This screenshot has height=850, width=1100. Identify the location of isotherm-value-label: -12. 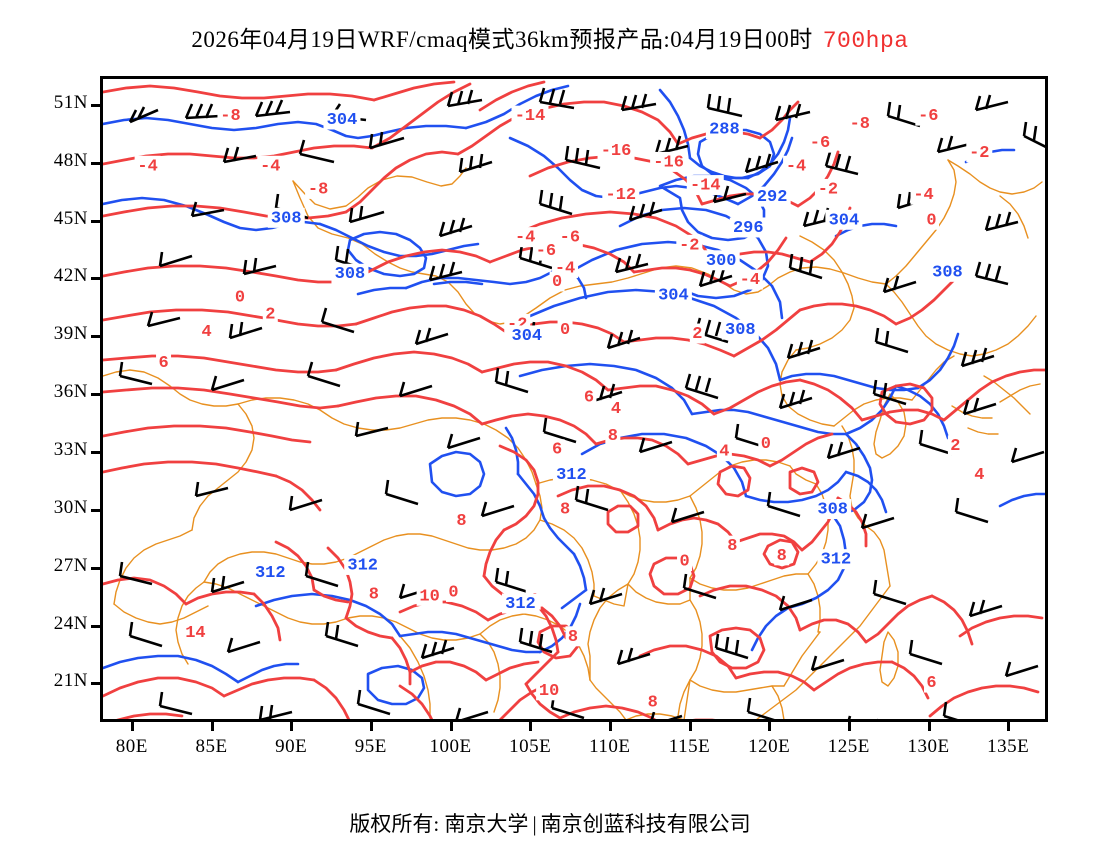
(621, 195).